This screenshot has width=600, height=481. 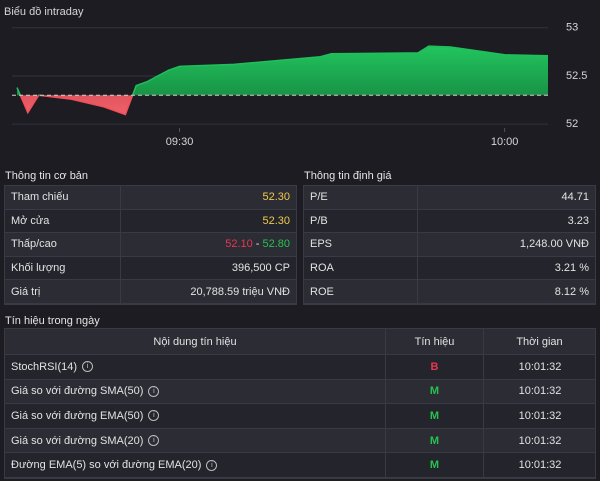 I want to click on table-row: P/E 44.71, so click(x=449, y=198).